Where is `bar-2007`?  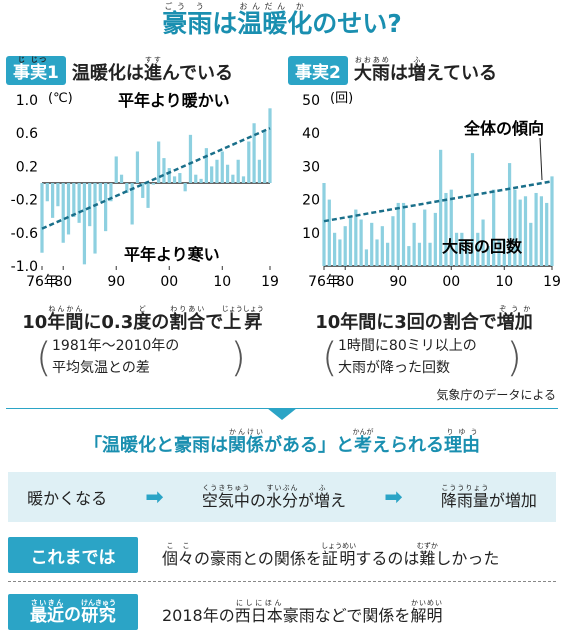 bar-2007 is located at coordinates (488, 256).